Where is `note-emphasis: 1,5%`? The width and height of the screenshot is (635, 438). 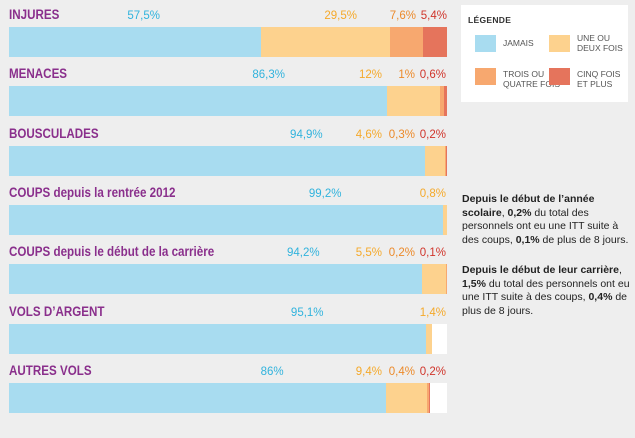
note-emphasis: 1,5% is located at coordinates (474, 283).